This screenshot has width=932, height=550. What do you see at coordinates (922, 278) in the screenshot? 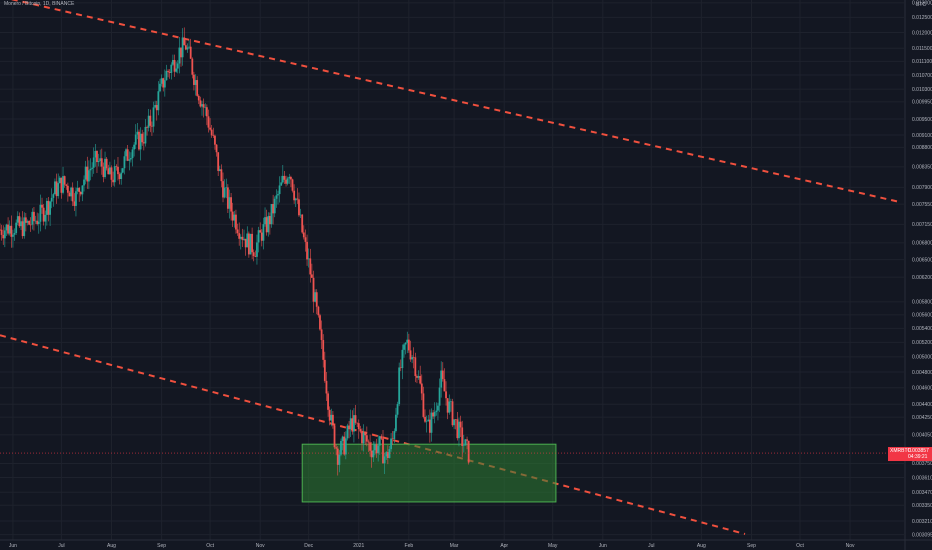
I see `y-tick-label: 0.006200` at bounding box center [922, 278].